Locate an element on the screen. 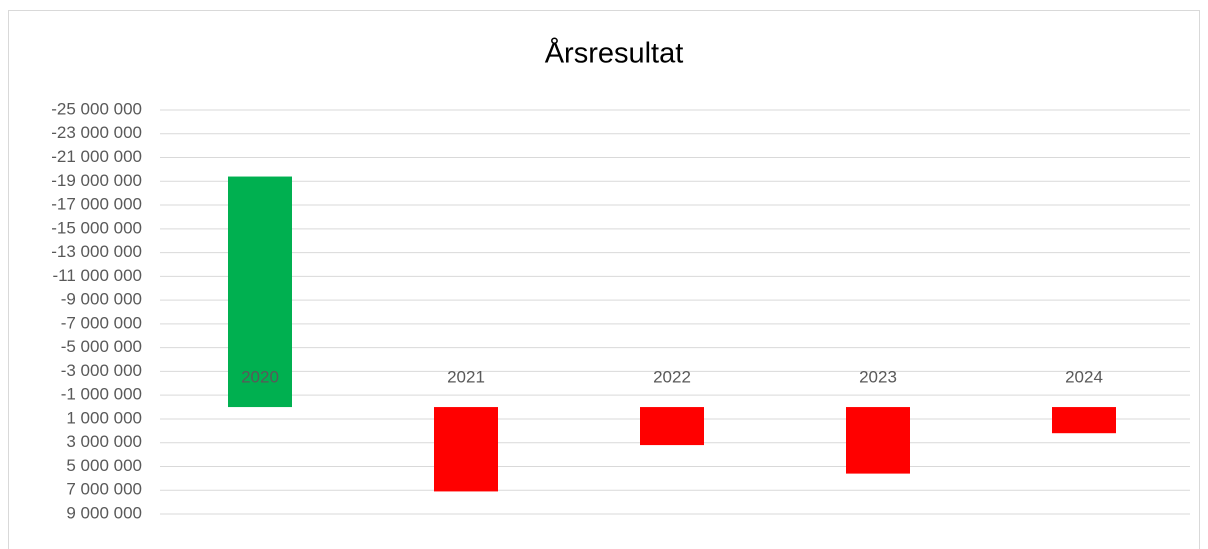 The height and width of the screenshot is (549, 1208). y-tick-label: -3 000 000 is located at coordinates (101, 370).